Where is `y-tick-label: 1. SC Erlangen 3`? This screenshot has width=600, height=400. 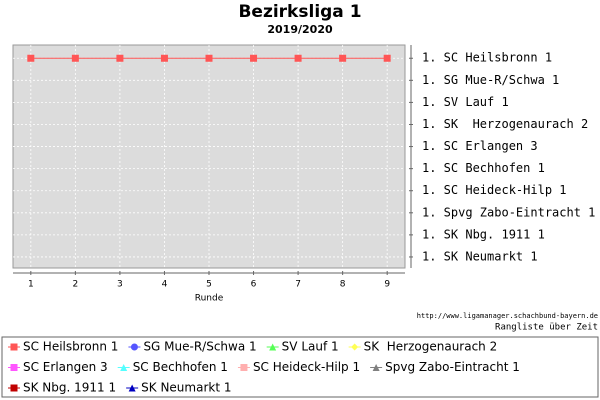
y-tick-label: 1. SC Erlangen 3 is located at coordinates (480, 146).